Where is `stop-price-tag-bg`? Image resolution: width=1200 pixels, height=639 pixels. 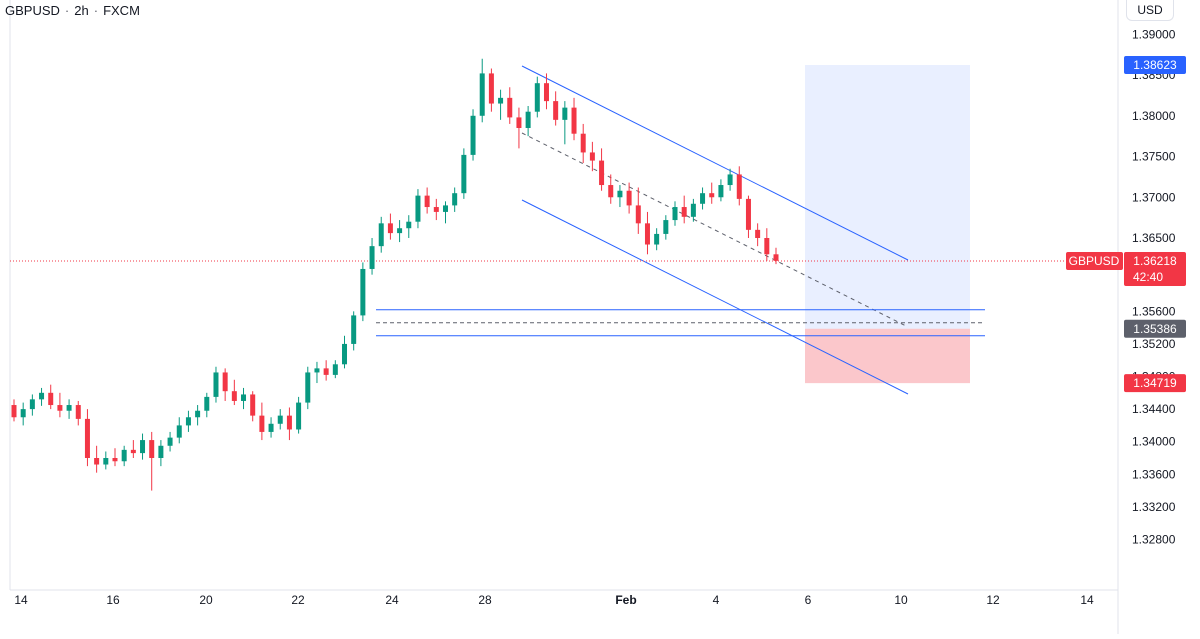 stop-price-tag-bg is located at coordinates (1155, 383).